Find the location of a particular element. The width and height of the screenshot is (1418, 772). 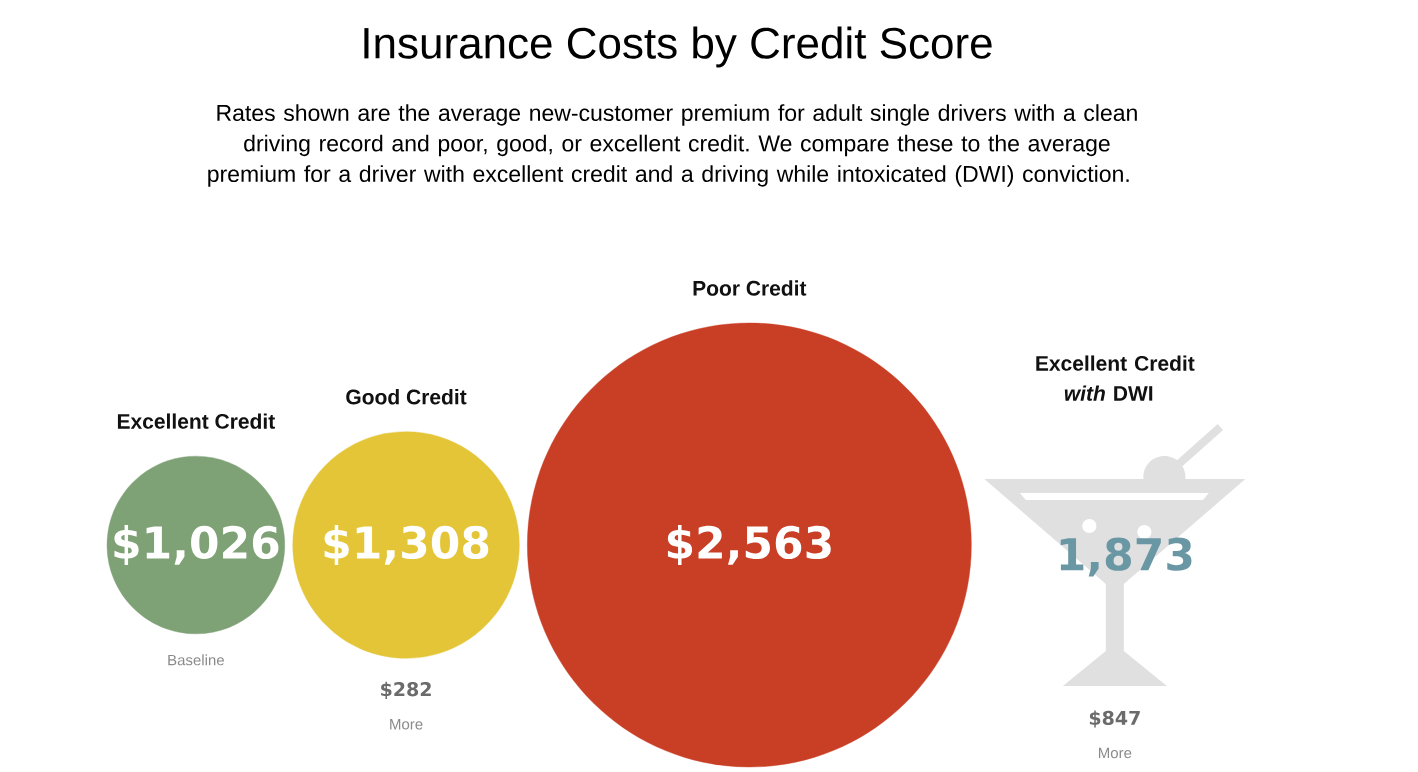

data-label: $2,563 is located at coordinates (749, 545).